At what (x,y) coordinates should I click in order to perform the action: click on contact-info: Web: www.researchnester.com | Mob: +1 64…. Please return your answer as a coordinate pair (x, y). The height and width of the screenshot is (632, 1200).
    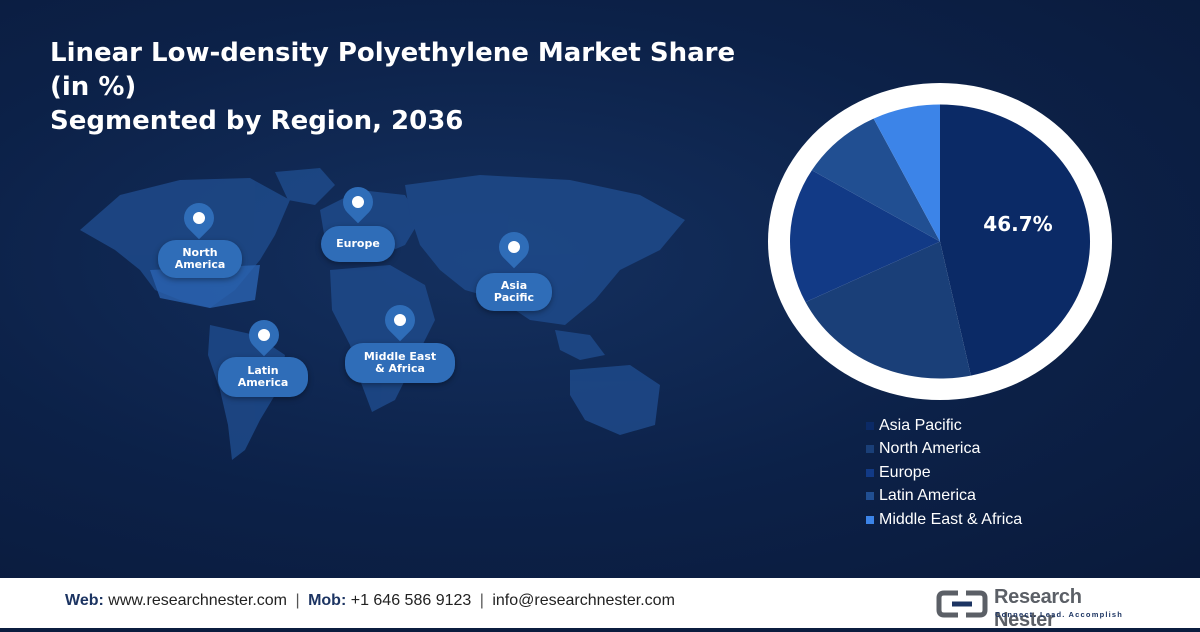
    Looking at the image, I should click on (370, 601).